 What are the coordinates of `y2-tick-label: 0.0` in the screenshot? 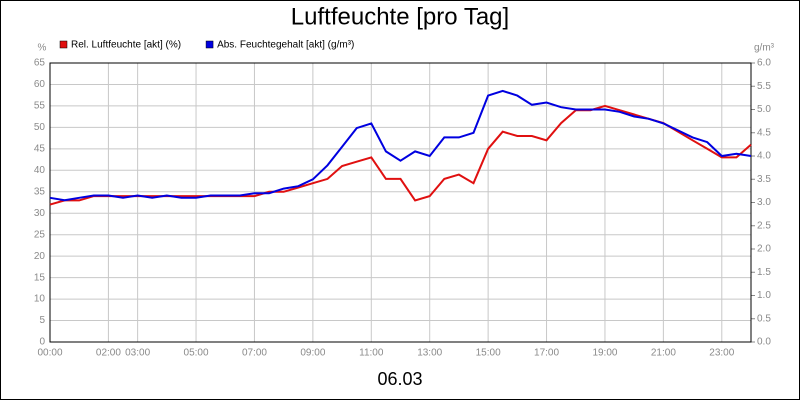 It's located at (764, 342).